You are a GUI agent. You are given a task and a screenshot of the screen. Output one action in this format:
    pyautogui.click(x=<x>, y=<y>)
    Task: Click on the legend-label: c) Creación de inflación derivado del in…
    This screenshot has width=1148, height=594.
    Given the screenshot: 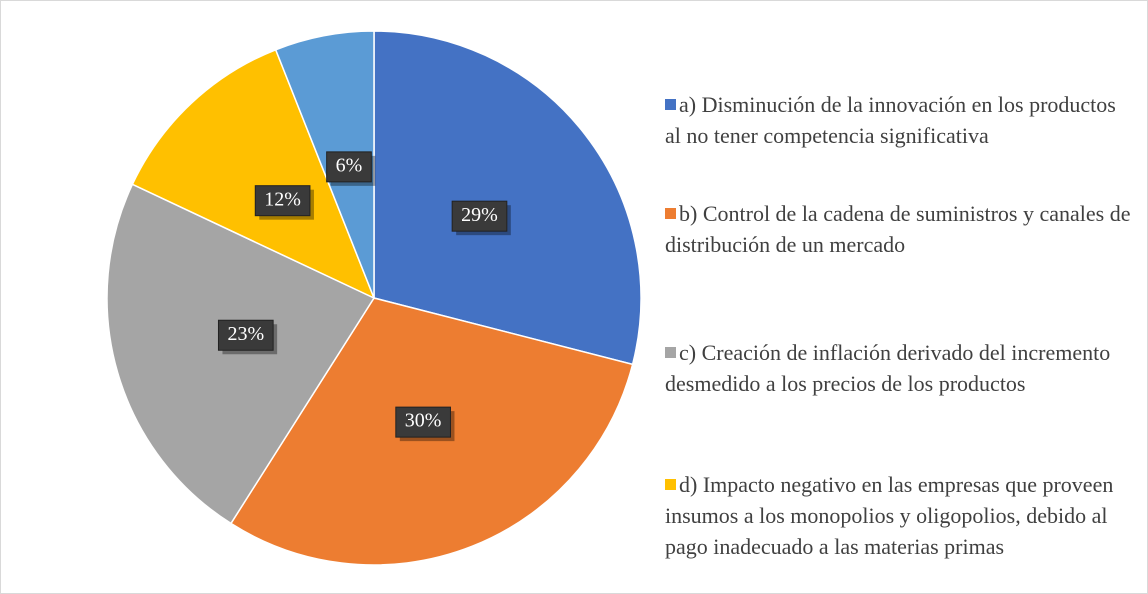 What is the action you would take?
    pyautogui.click(x=888, y=368)
    